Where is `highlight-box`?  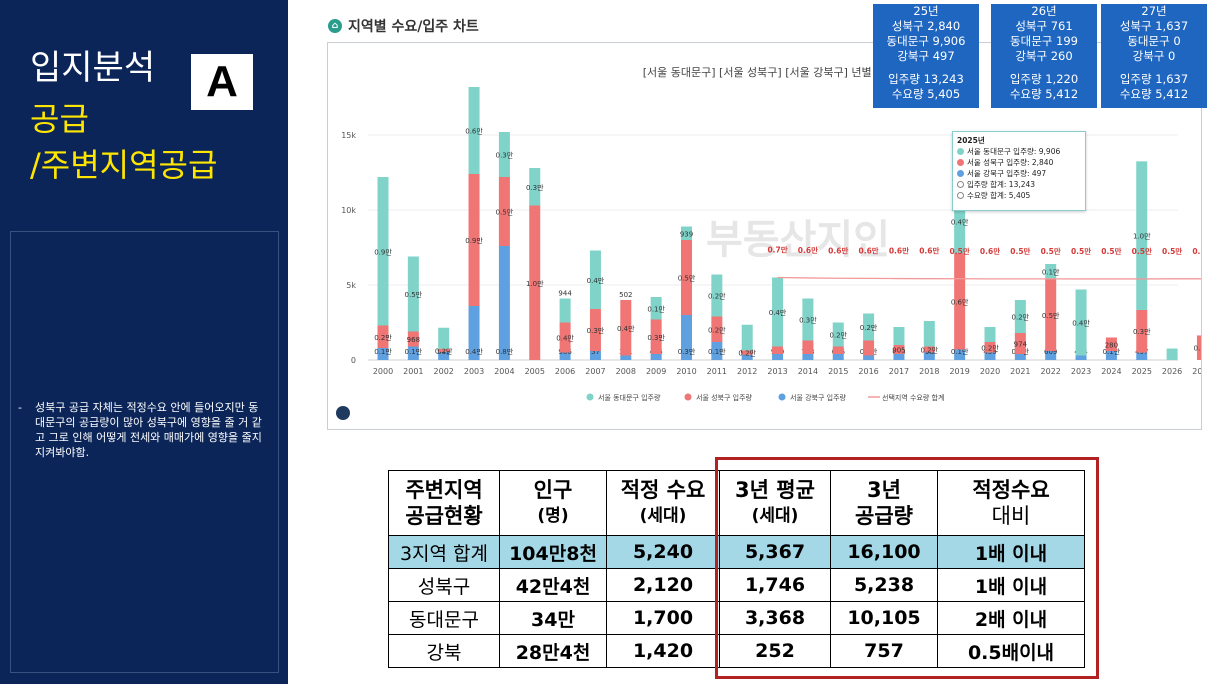 highlight-box is located at coordinates (907, 568).